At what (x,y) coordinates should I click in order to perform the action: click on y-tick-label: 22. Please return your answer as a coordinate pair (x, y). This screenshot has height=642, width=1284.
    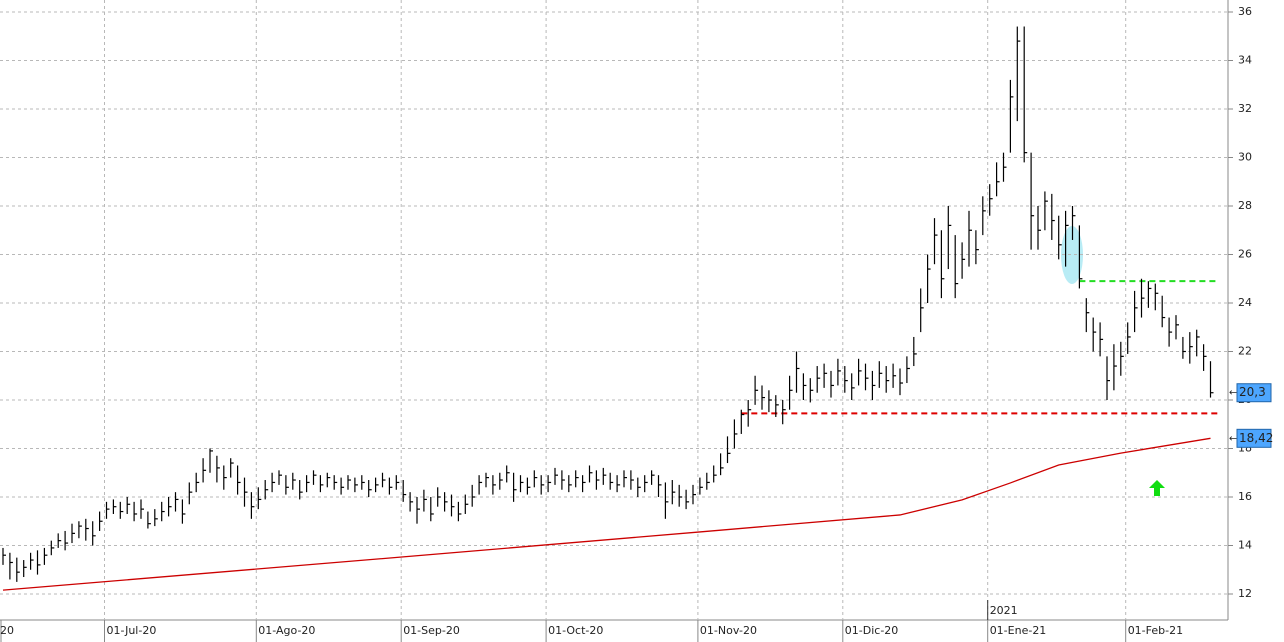
    Looking at the image, I should click on (1245, 351).